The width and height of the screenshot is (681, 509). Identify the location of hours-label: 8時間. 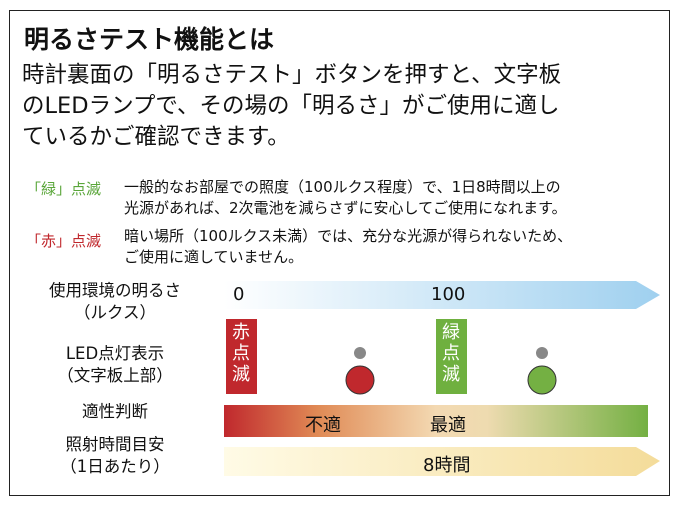
(447, 465).